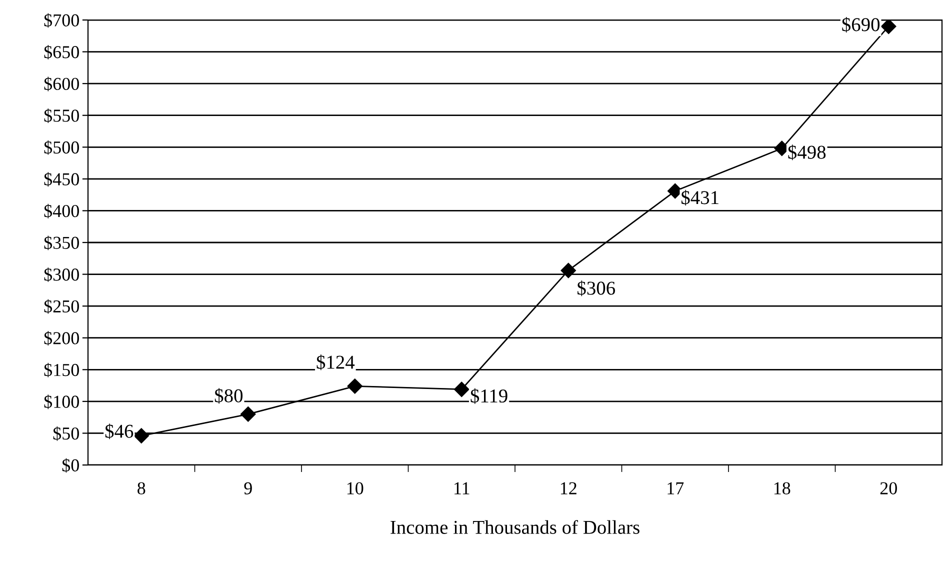 This screenshot has width=951, height=567. What do you see at coordinates (489, 396) in the screenshot?
I see `data-label: $119` at bounding box center [489, 396].